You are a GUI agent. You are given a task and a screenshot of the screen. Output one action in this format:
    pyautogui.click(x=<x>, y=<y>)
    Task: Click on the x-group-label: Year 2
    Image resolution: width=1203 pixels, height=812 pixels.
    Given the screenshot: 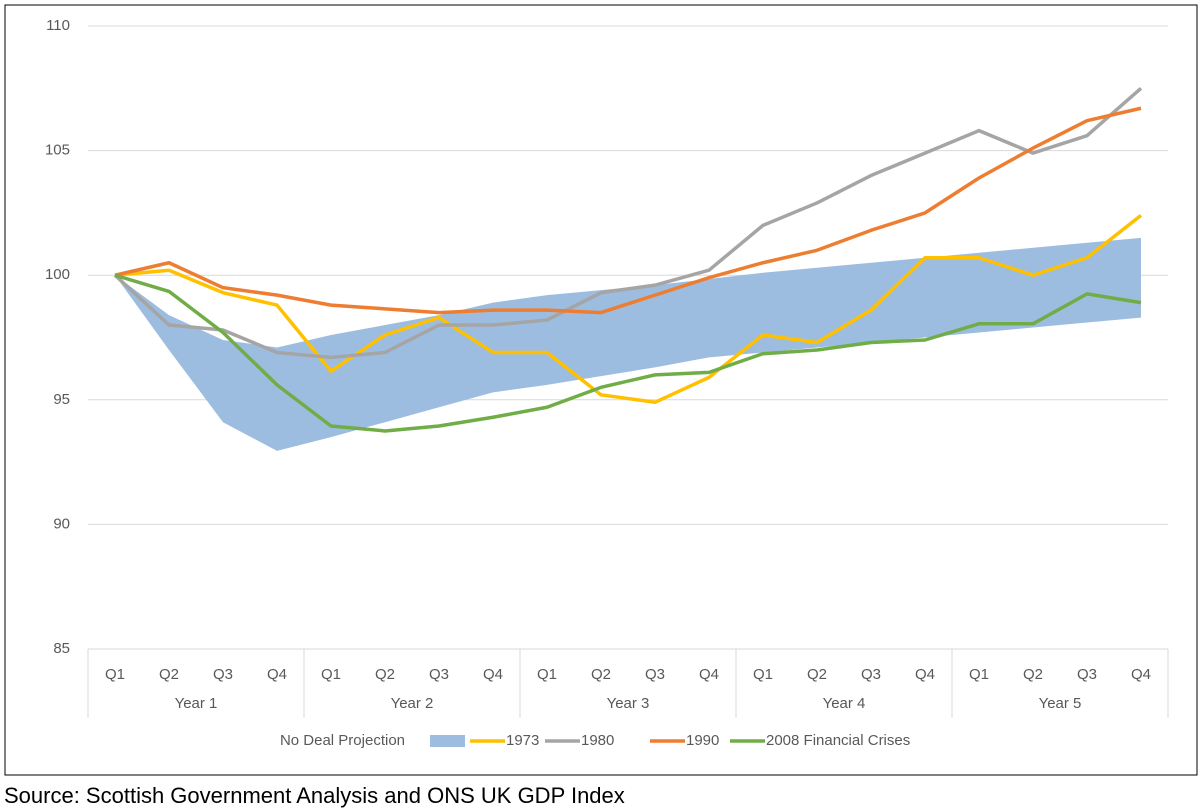 What is the action you would take?
    pyautogui.click(x=412, y=703)
    